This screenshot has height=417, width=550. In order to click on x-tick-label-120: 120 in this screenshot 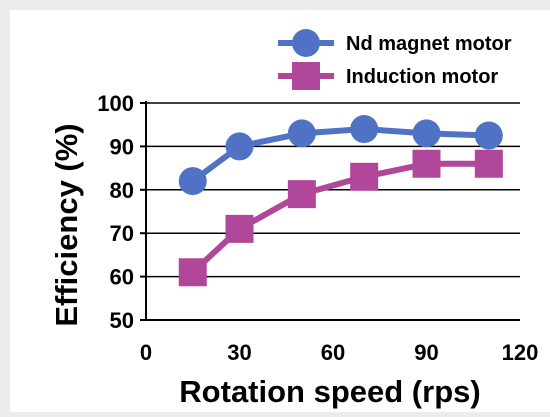, I will do `click(520, 352)`.